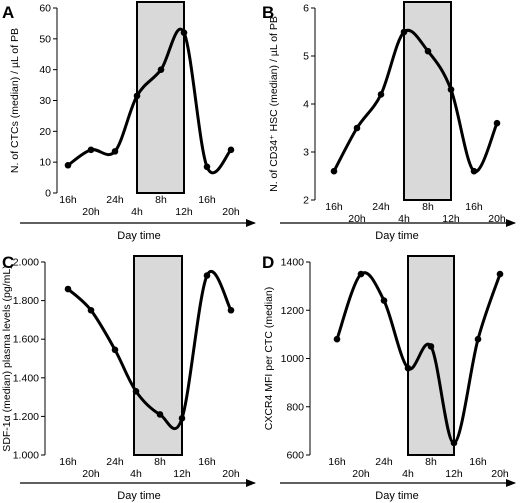 The image size is (520, 503). What do you see at coordinates (26, 378) in the screenshot?
I see `y-tick-label-c: 1.400` at bounding box center [26, 378].